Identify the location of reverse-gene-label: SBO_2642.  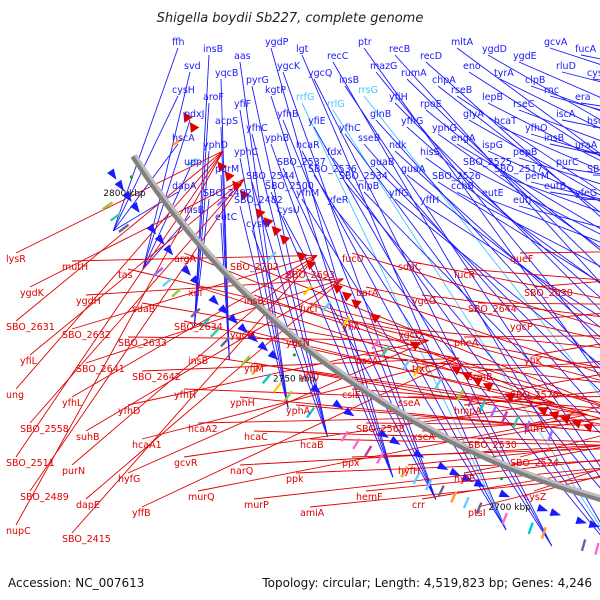
(156, 377).